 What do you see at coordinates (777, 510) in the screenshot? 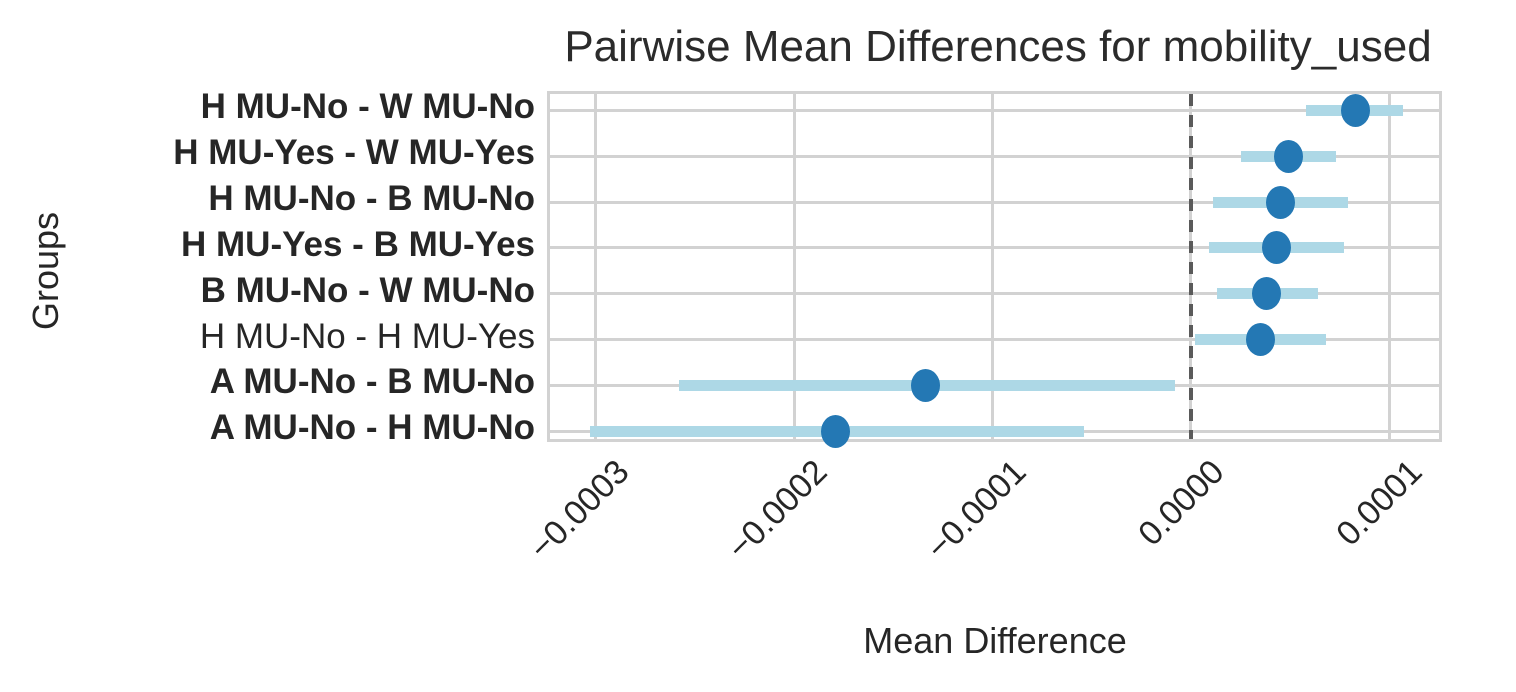
I see `x-tick-label: −0.0002` at bounding box center [777, 510].